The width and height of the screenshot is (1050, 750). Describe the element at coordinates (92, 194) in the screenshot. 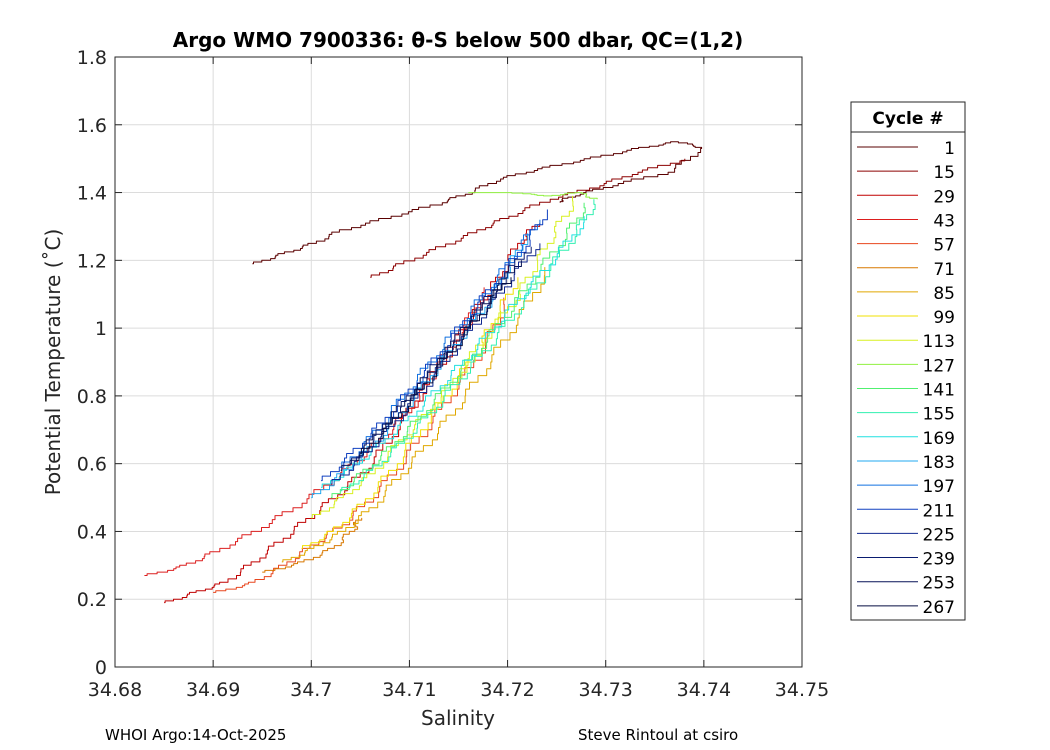

I see `y-tick-label: 1.4` at that location.